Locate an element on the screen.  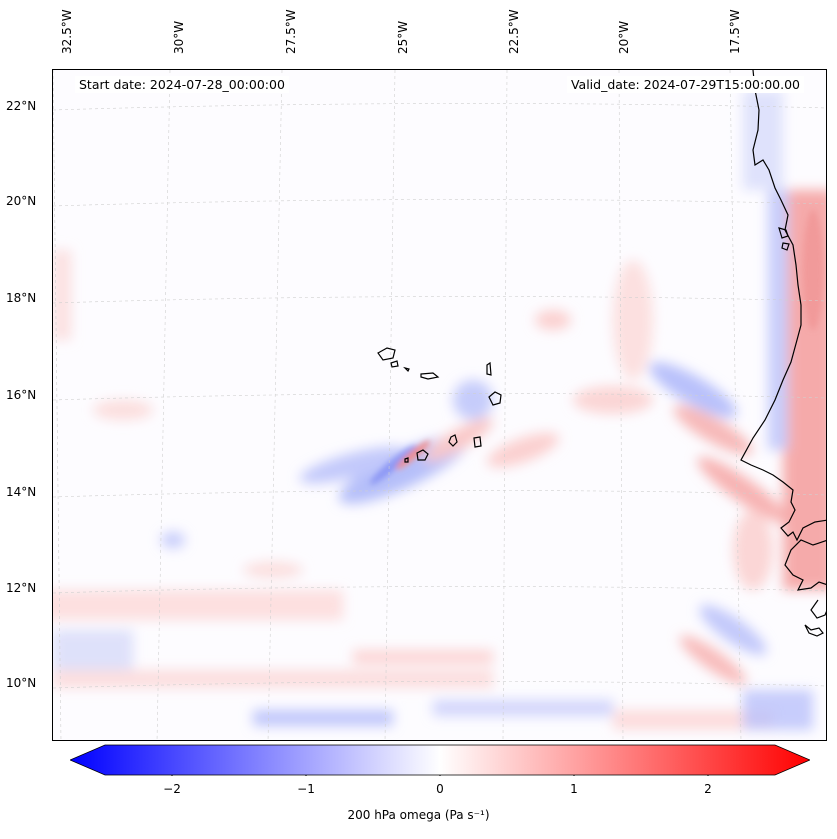
santa-luzia-island is located at coordinates (406, 369).